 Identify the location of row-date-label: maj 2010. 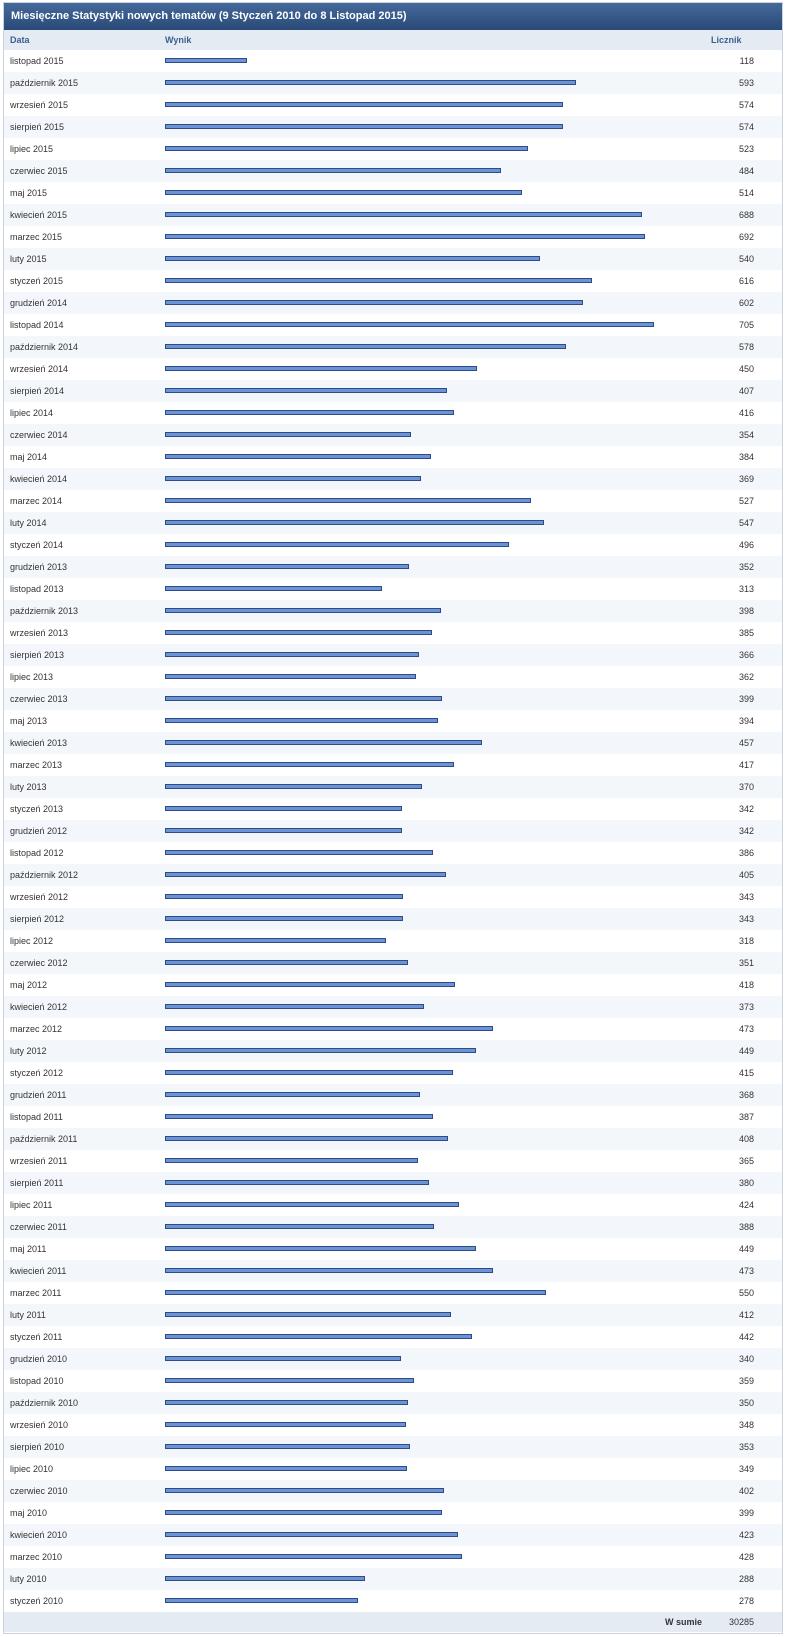
(29, 1513).